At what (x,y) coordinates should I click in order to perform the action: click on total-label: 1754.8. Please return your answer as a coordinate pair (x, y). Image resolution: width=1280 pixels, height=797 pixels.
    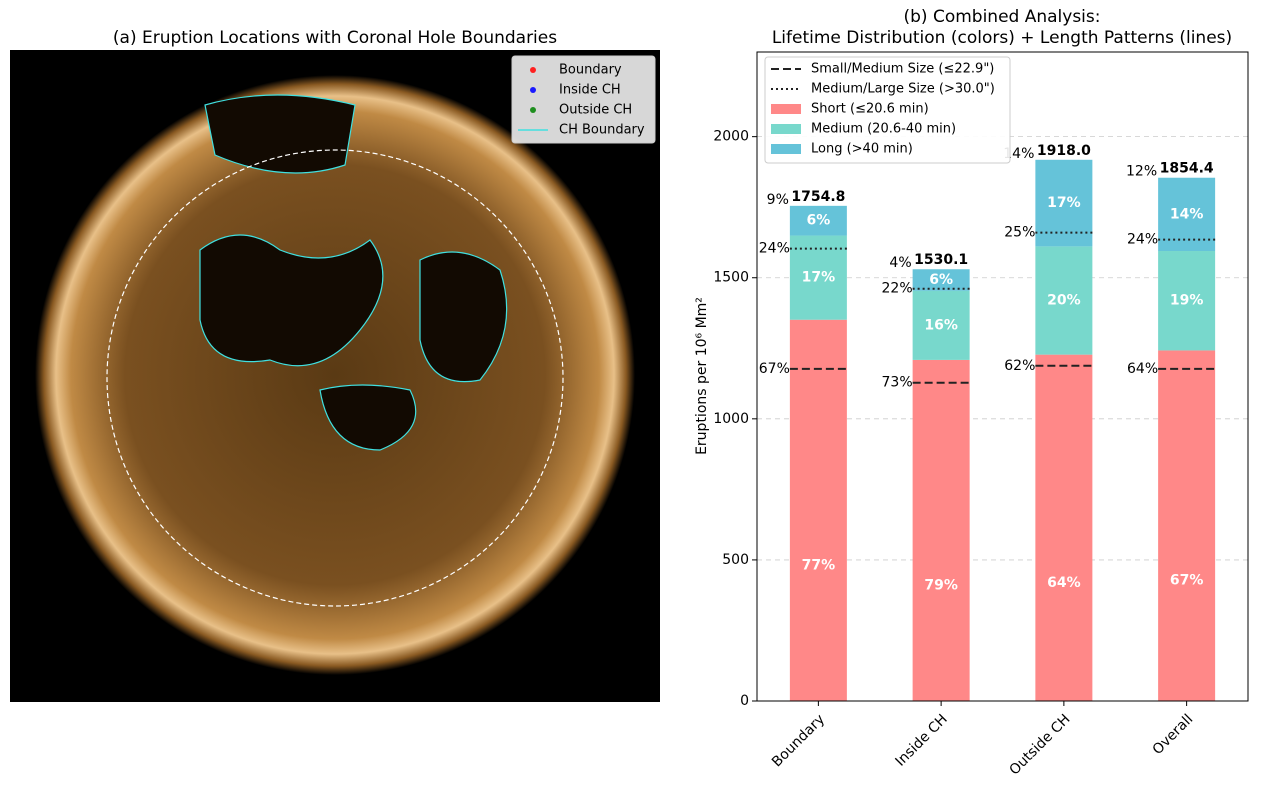
    Looking at the image, I should click on (818, 197).